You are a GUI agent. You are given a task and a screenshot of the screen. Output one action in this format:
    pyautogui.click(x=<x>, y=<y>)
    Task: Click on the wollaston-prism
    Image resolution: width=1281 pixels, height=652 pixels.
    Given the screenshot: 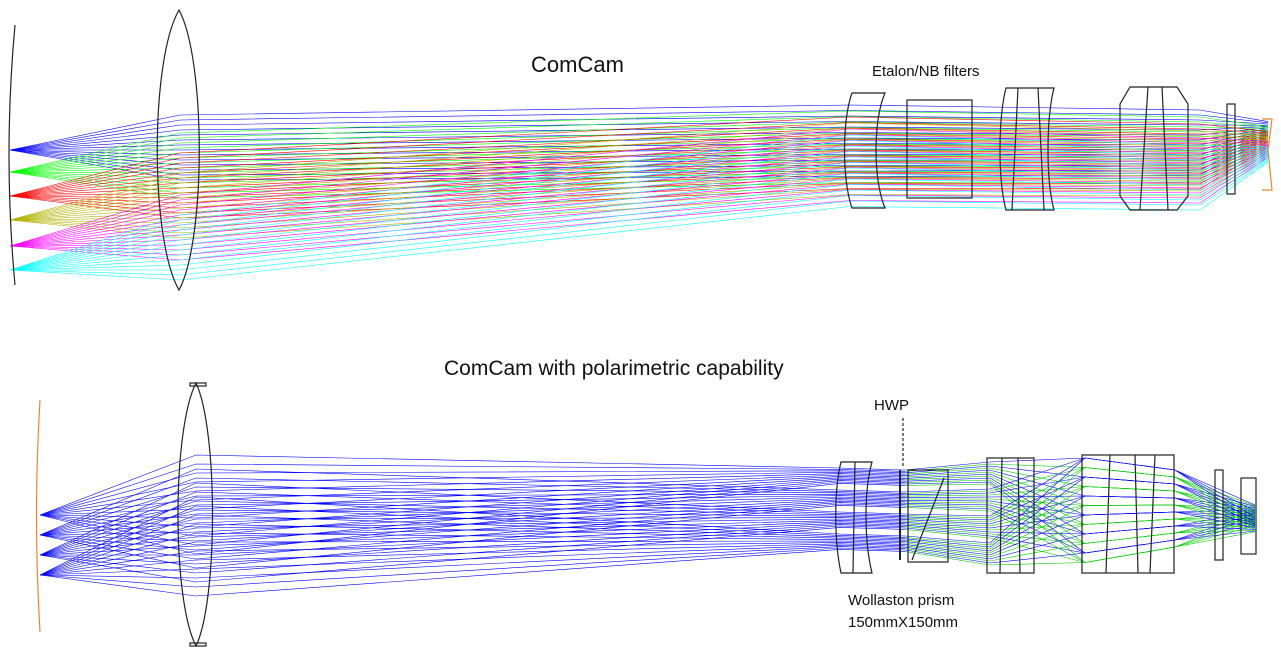 What is the action you would take?
    pyautogui.click(x=928, y=516)
    